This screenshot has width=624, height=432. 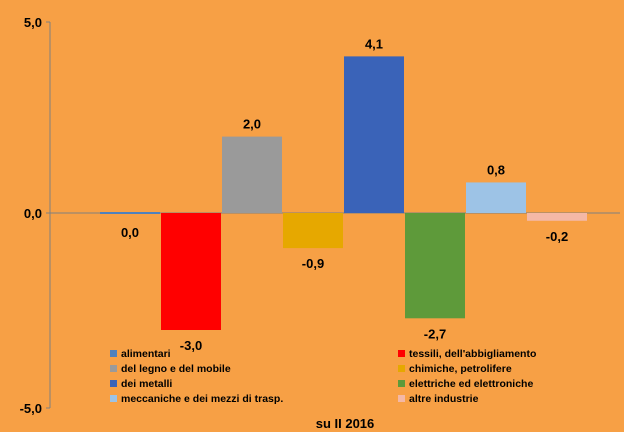 What do you see at coordinates (176, 369) in the screenshot?
I see `legend-label: del legno e del mobile` at bounding box center [176, 369].